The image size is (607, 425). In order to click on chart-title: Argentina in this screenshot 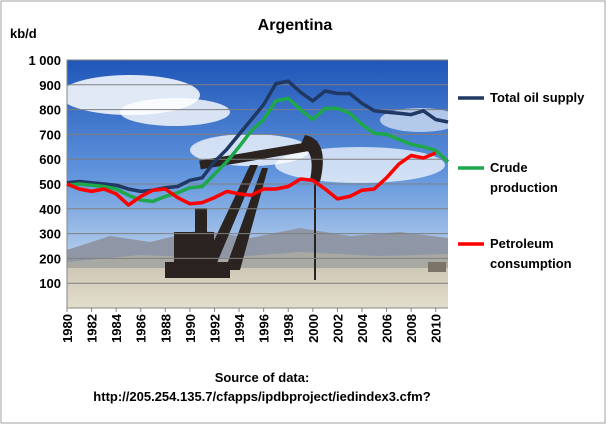, I will do `click(295, 25)`.